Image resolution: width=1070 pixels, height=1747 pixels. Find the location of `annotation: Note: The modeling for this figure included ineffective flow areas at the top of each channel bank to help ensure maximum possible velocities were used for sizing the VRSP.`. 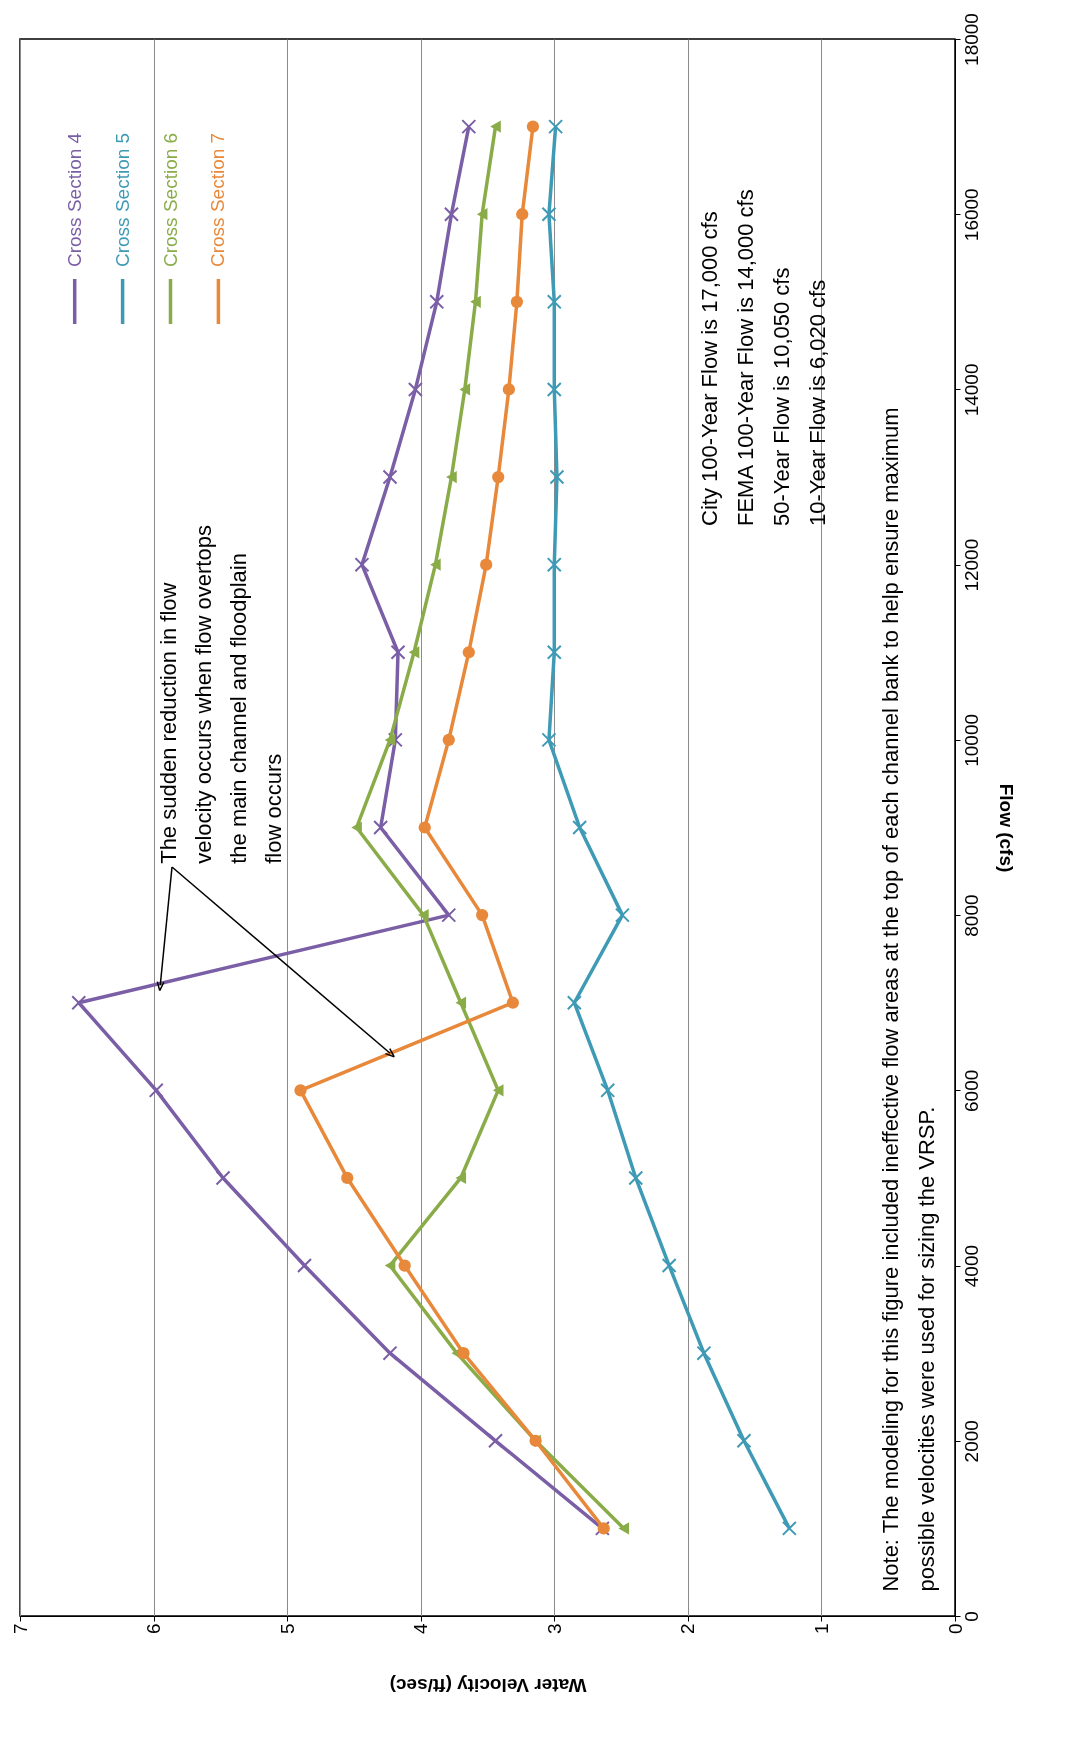

annotation: Note: The modeling for this figure included ineffective flow areas at the top of each channel bank to help ensure maximum possible velocities were used for sizing the VRSP. is located at coordinates (908, 999).